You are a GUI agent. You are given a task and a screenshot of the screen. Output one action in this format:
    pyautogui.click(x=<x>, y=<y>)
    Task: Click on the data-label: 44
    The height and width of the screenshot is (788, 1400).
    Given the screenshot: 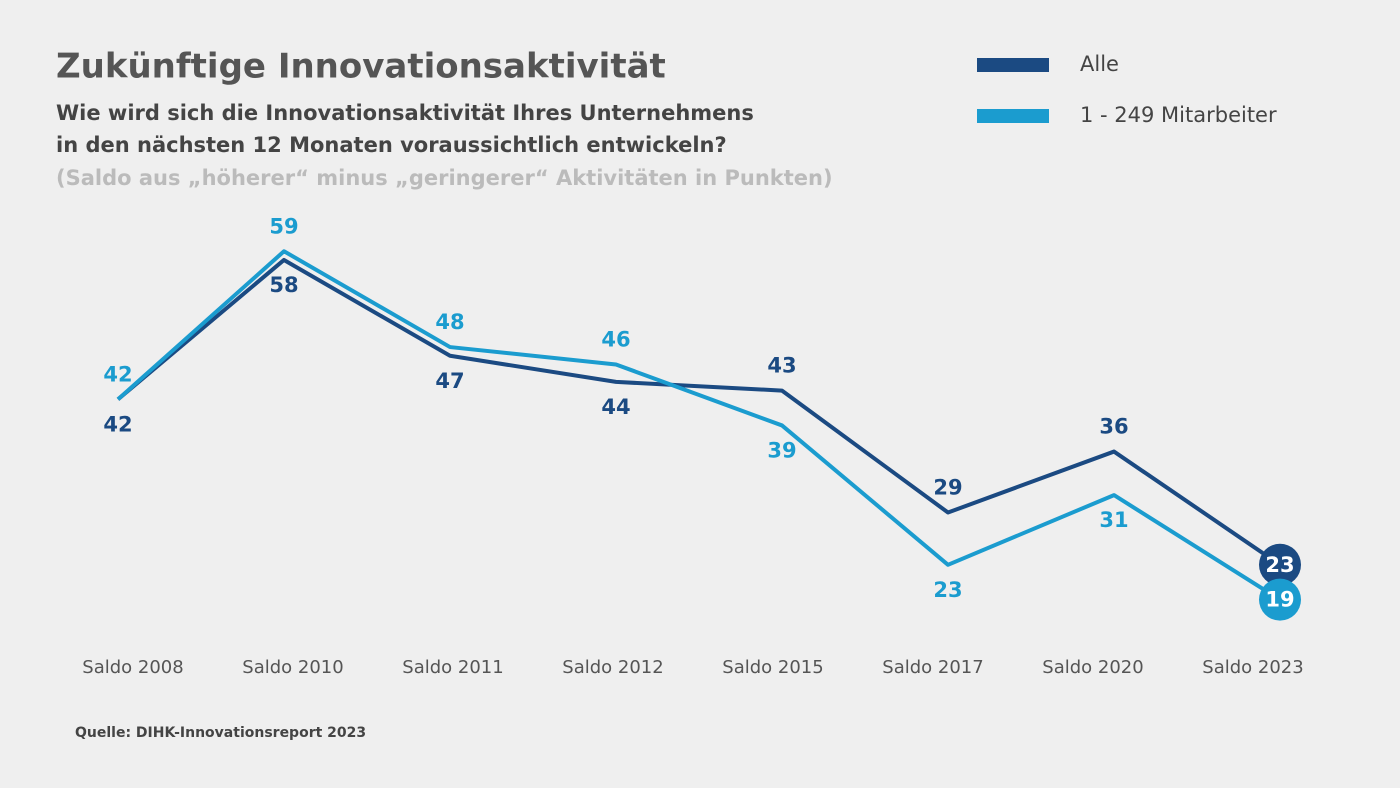 What is the action you would take?
    pyautogui.click(x=615, y=407)
    